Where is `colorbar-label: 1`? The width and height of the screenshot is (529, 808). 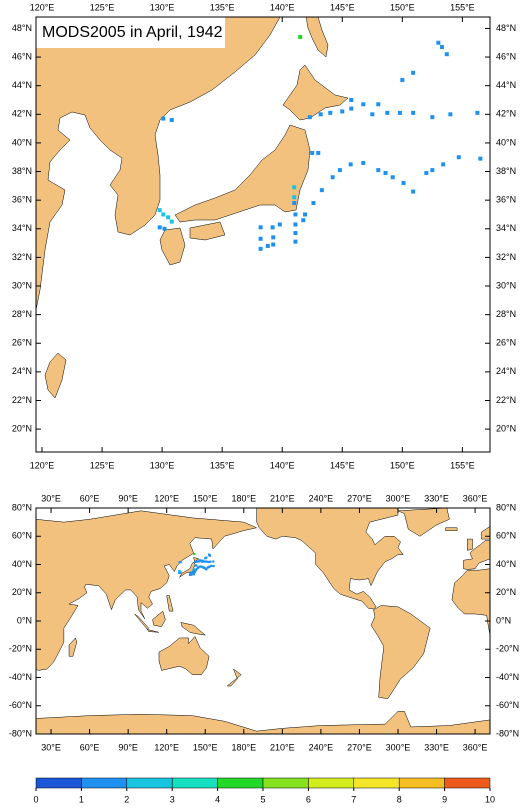 colorbar-label: 1 is located at coordinates (81, 799).